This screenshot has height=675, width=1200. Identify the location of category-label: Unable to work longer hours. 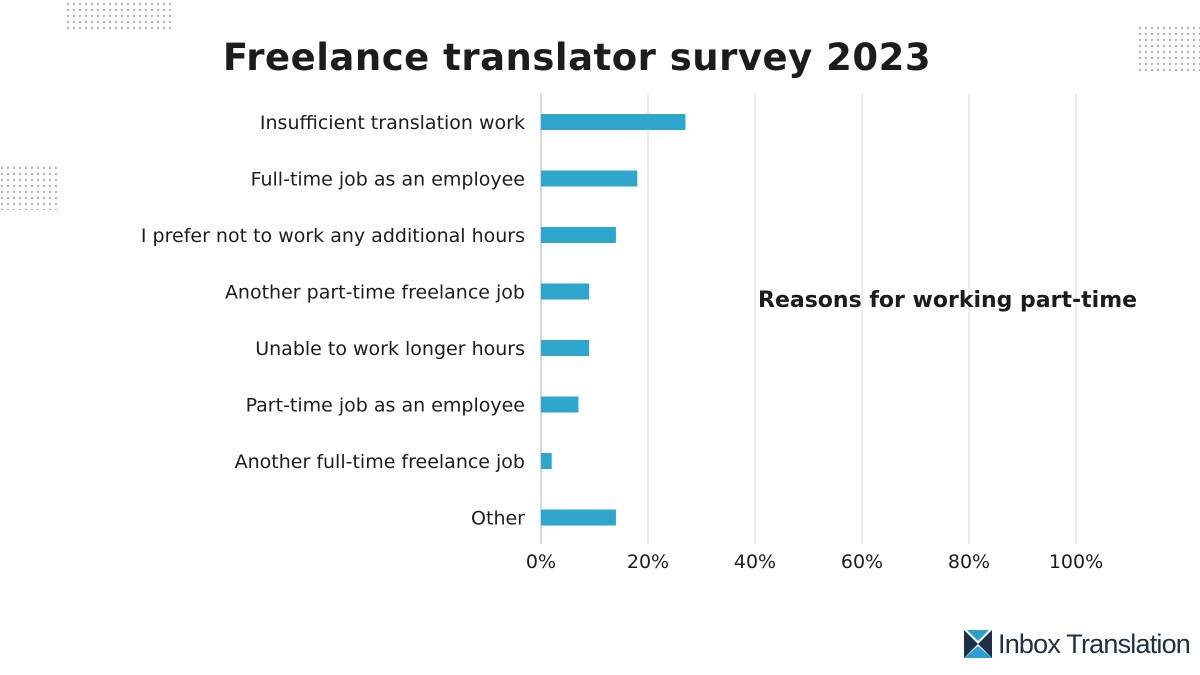
(390, 349).